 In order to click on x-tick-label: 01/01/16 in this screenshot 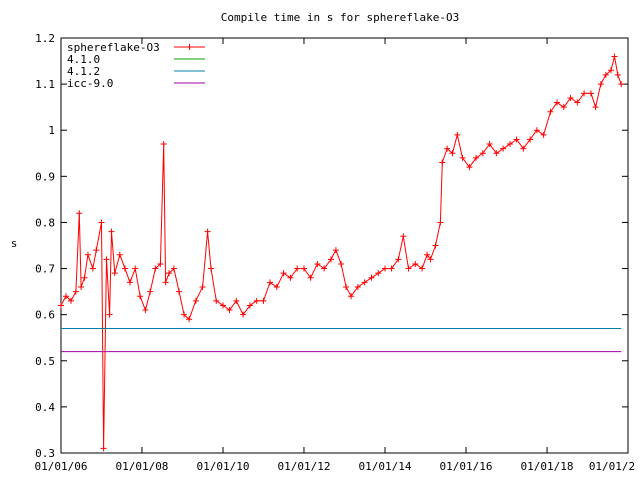, I will do `click(465, 466)`.